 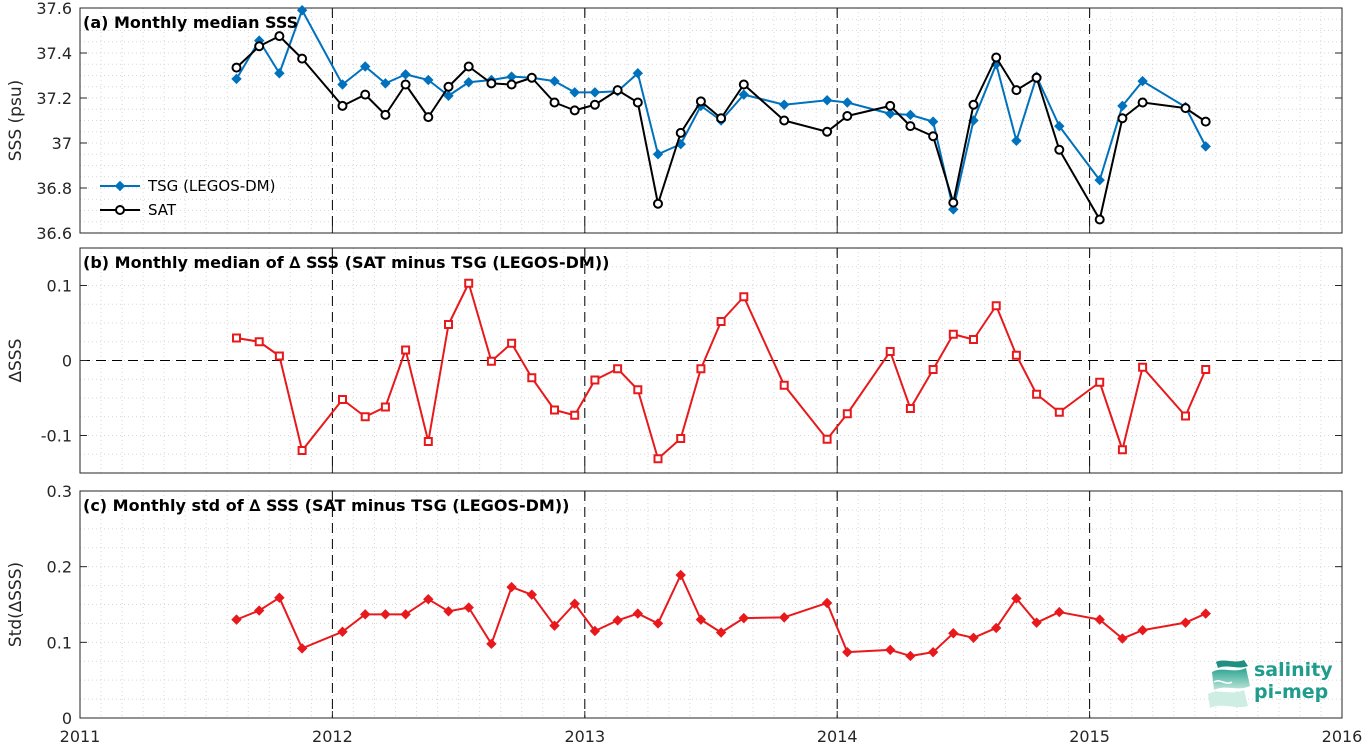 I want to click on y-tick-label: 36.6, so click(x=54, y=233).